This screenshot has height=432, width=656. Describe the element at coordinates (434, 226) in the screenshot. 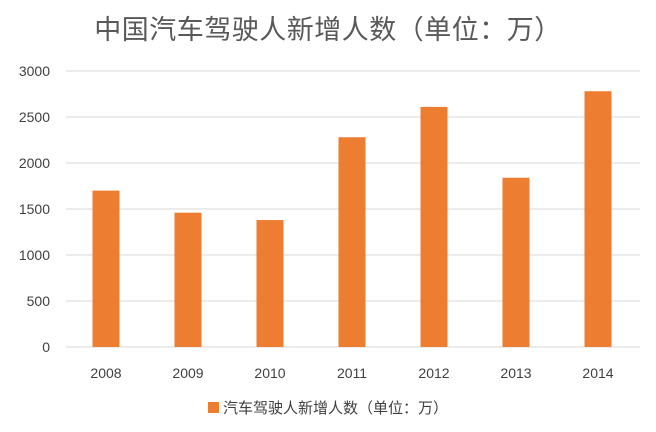

I see `bar-2012` at that location.